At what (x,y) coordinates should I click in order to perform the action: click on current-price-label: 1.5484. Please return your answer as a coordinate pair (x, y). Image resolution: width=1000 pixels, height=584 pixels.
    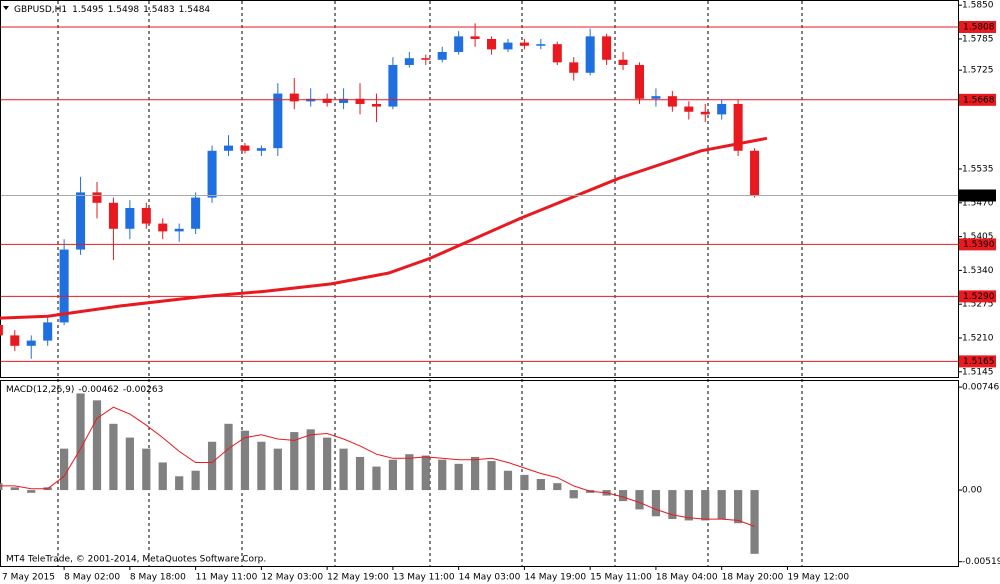
    Looking at the image, I should click on (979, 196).